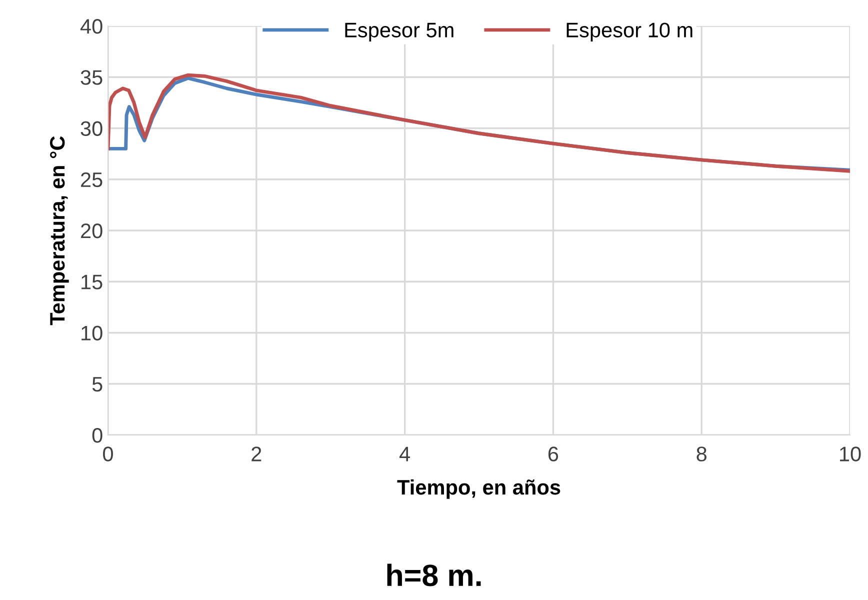 This screenshot has width=868, height=600. What do you see at coordinates (91, 231) in the screenshot?
I see `y-tick-label: 20` at bounding box center [91, 231].